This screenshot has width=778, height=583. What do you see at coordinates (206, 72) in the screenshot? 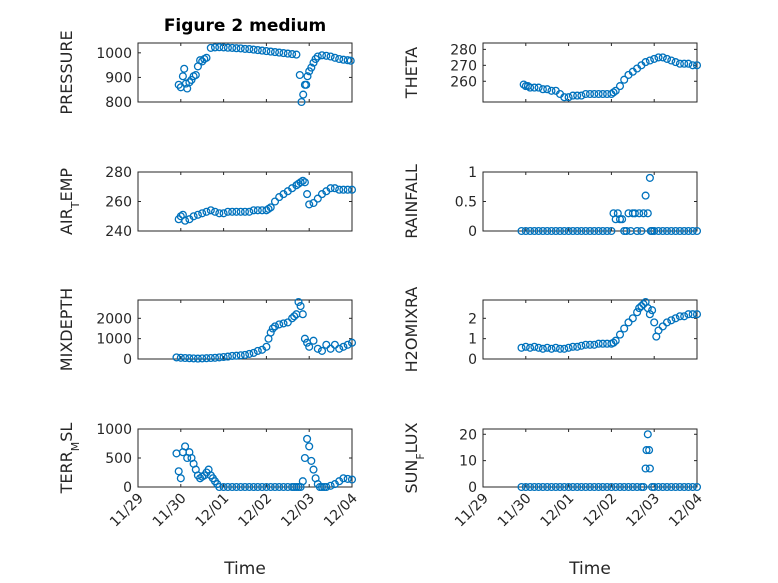
I see `subplot-1: 800 900 1000 PRESSURE` at bounding box center [206, 72].